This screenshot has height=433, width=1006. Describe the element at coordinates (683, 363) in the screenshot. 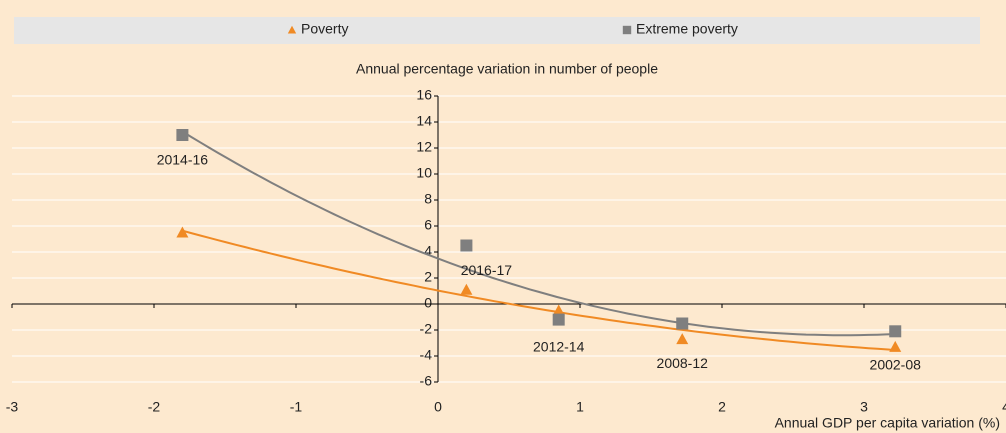

I see `point-label: 2008-12` at that location.